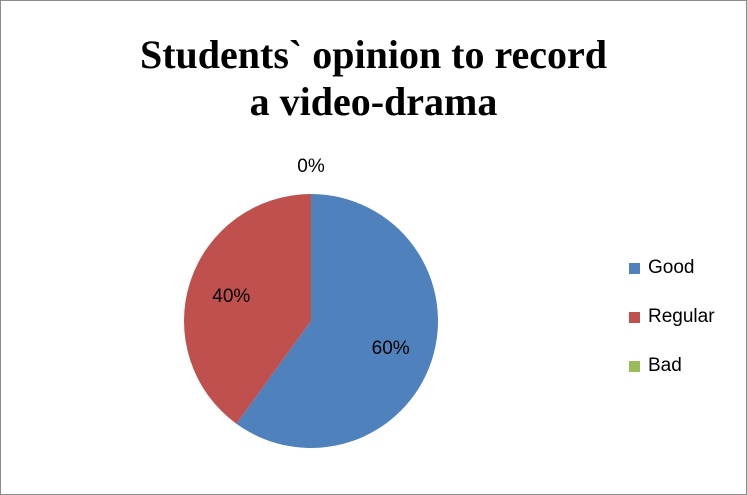 The width and height of the screenshot is (747, 495). What do you see at coordinates (337, 321) in the screenshot?
I see `pie-slice-good` at bounding box center [337, 321].